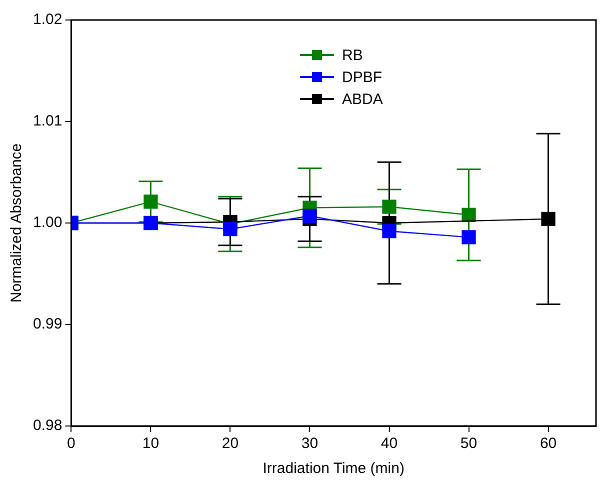 This screenshot has height=486, width=606. I want to click on x-tick-label: 20, so click(230, 443).